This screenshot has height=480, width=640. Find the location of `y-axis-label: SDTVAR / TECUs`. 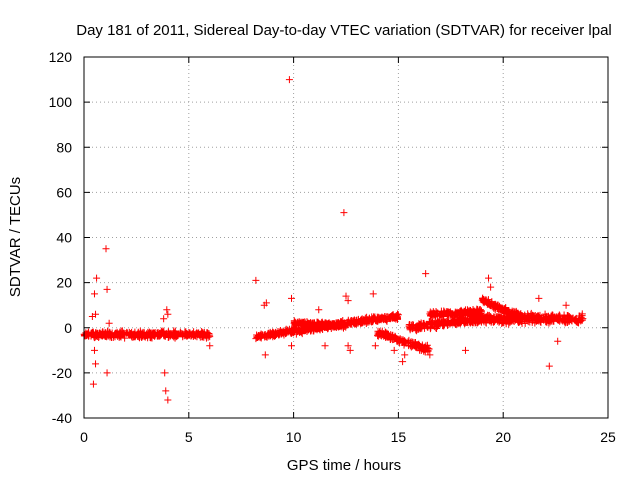

y-axis-label: SDTVAR / TECUs is located at coordinates (15, 237).